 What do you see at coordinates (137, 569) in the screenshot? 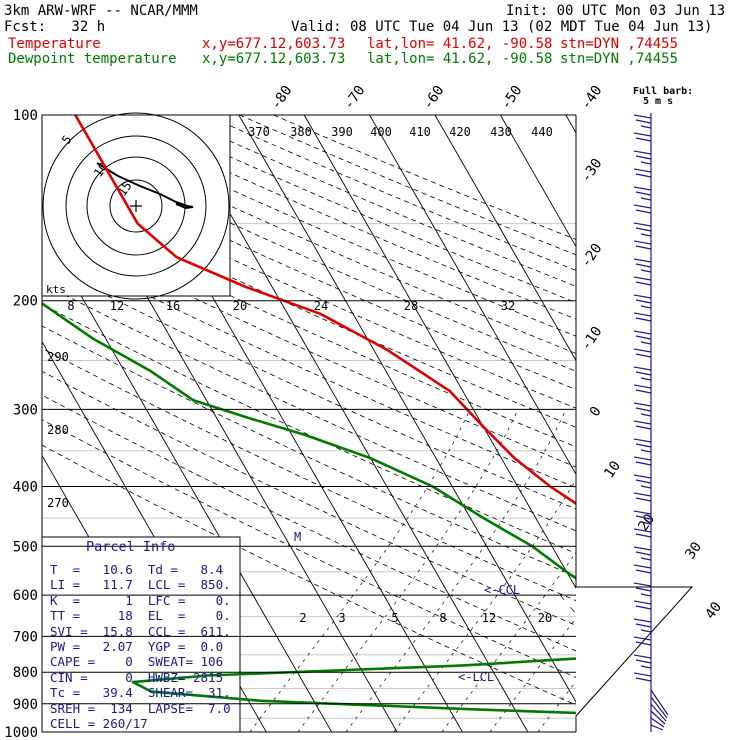
I see `parcel-info-line: T = 10.6 Td = 8.4` at bounding box center [137, 569].